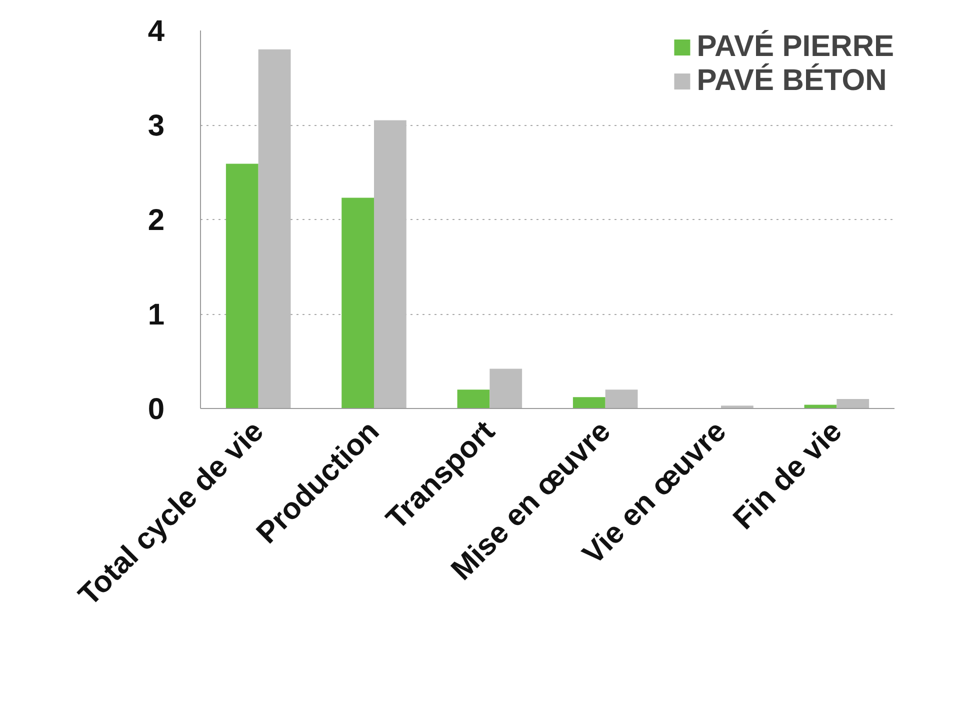  What do you see at coordinates (791, 81) in the screenshot?
I see `legend-label: PAVÉ BÉTON` at bounding box center [791, 81].